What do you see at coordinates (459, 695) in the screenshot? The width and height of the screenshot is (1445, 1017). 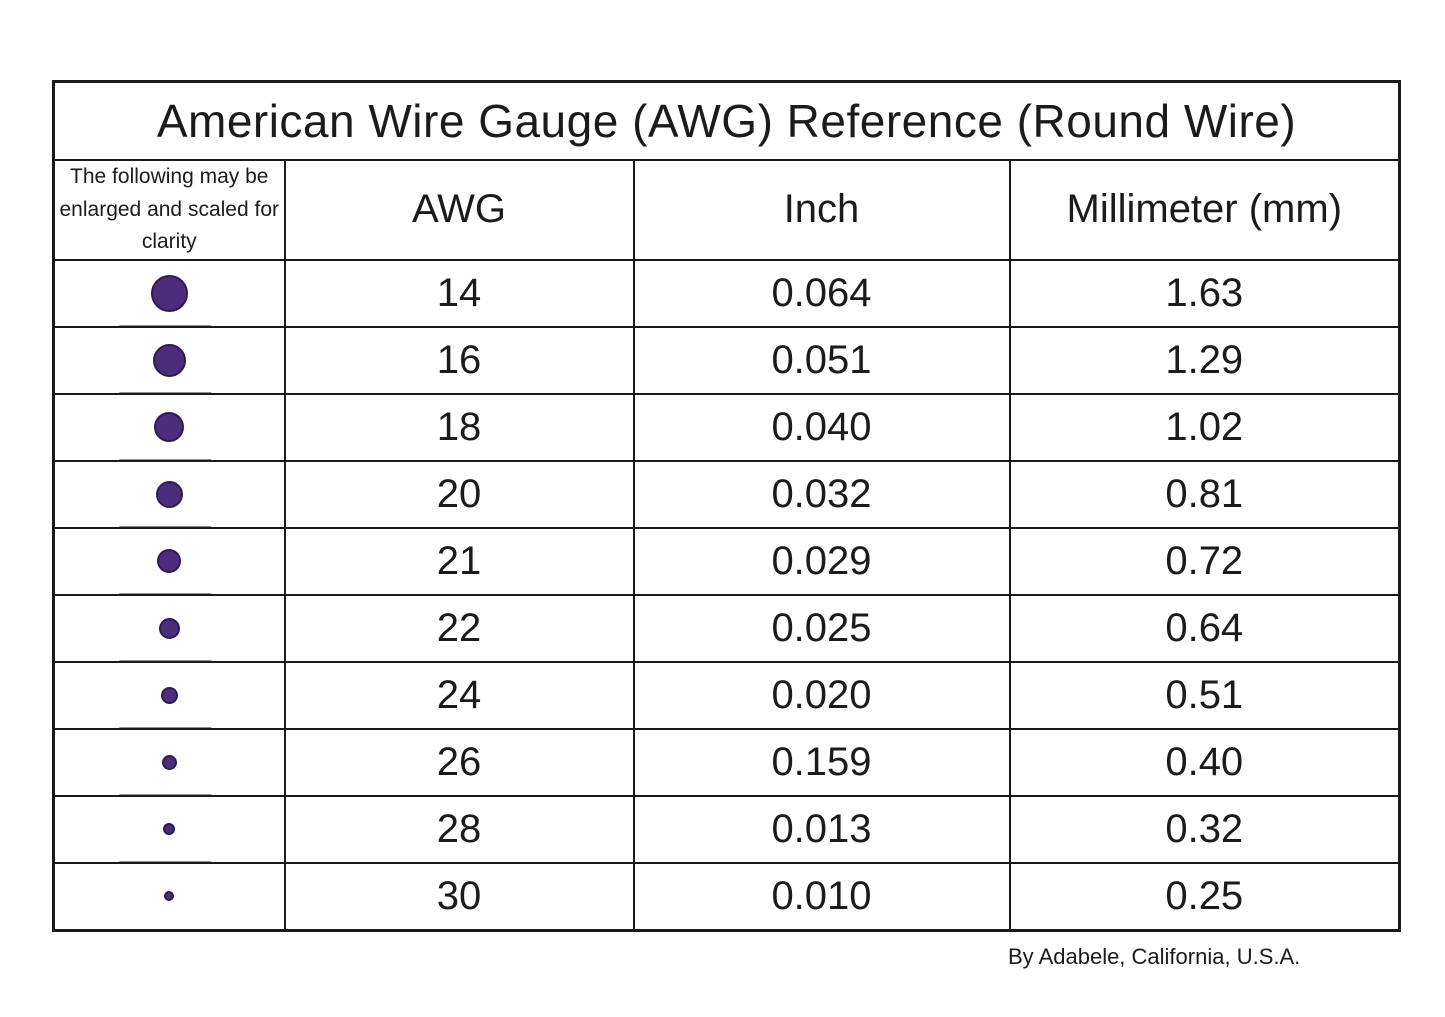 I see `awg-value: 24` at bounding box center [459, 695].